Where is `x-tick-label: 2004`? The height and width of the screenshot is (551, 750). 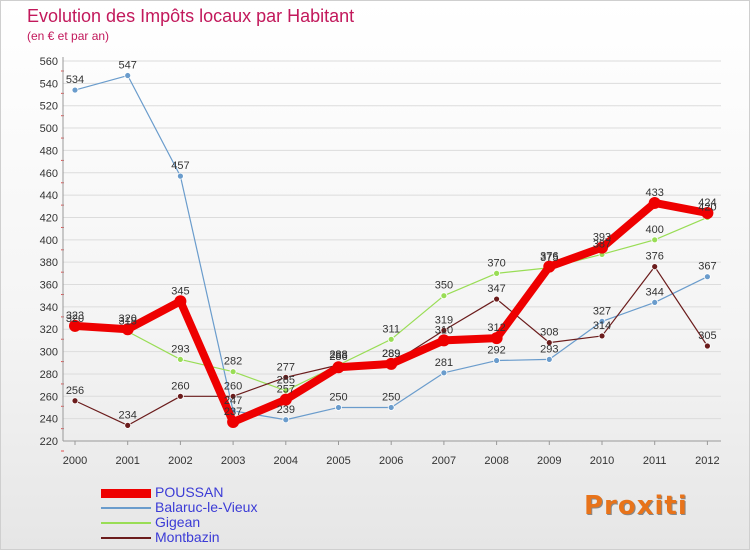 x-tick-label: 2004 is located at coordinates (286, 461).